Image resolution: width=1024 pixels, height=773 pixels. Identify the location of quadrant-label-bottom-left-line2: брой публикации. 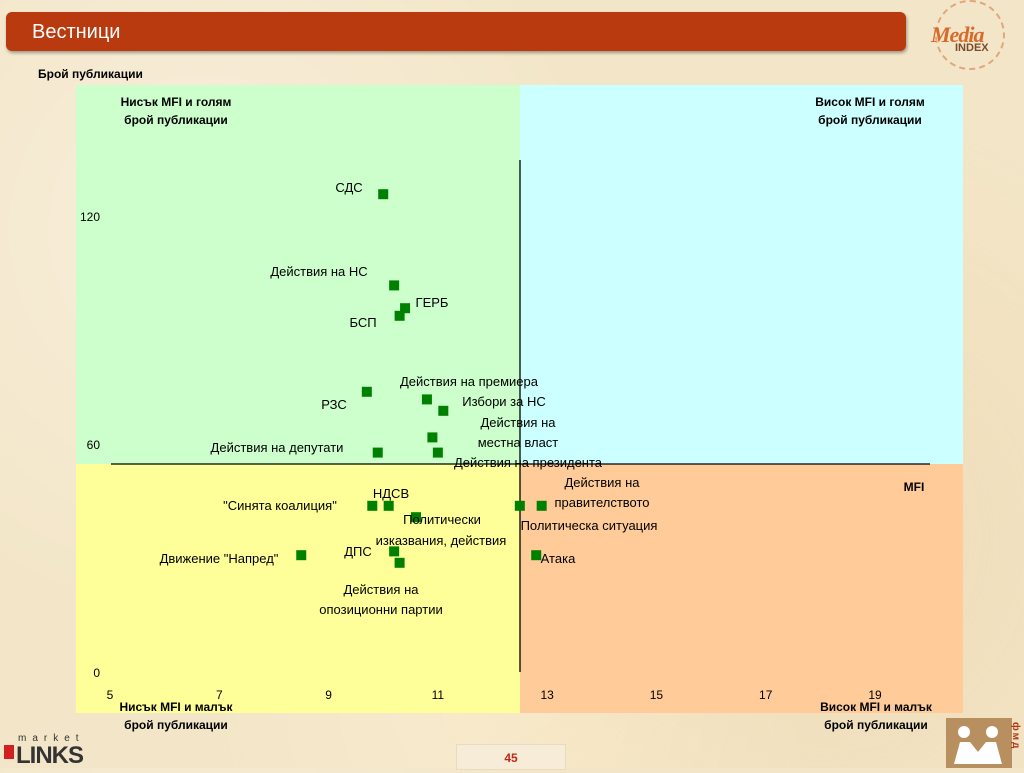
(176, 725).